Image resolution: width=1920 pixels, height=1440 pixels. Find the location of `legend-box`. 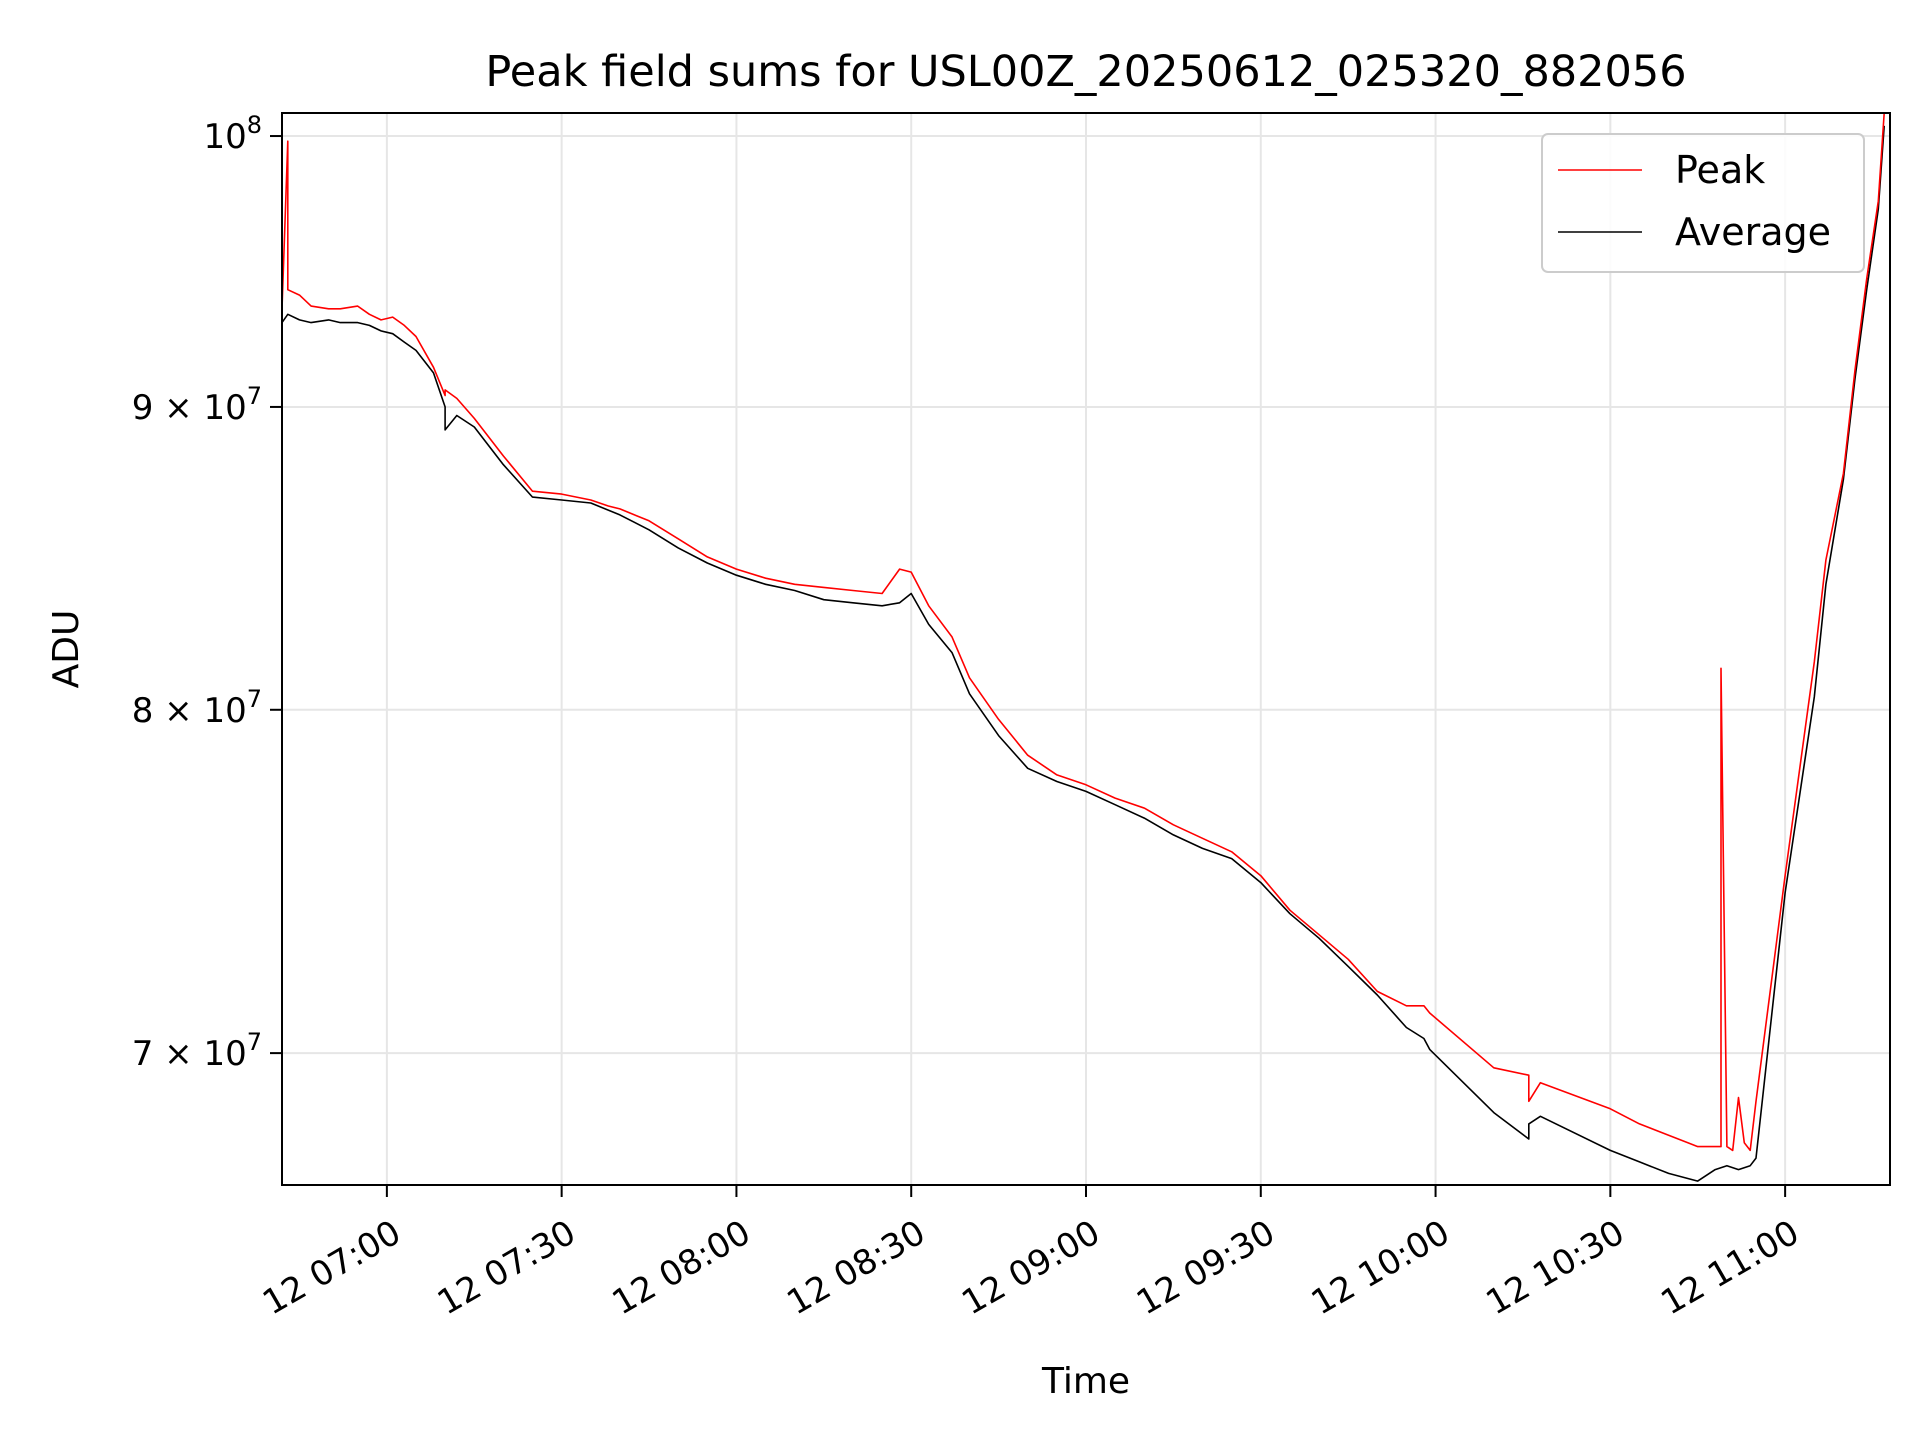

legend-box is located at coordinates (1703, 203).